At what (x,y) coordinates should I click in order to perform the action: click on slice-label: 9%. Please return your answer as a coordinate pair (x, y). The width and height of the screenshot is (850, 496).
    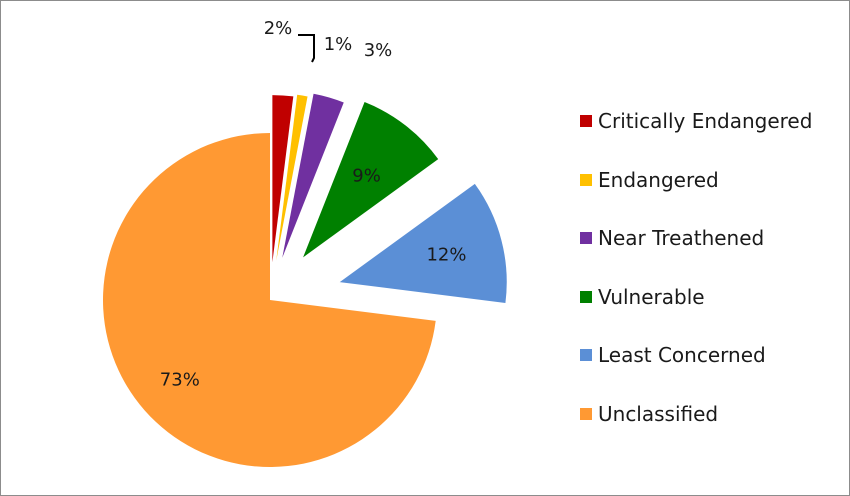
    Looking at the image, I should click on (366, 176).